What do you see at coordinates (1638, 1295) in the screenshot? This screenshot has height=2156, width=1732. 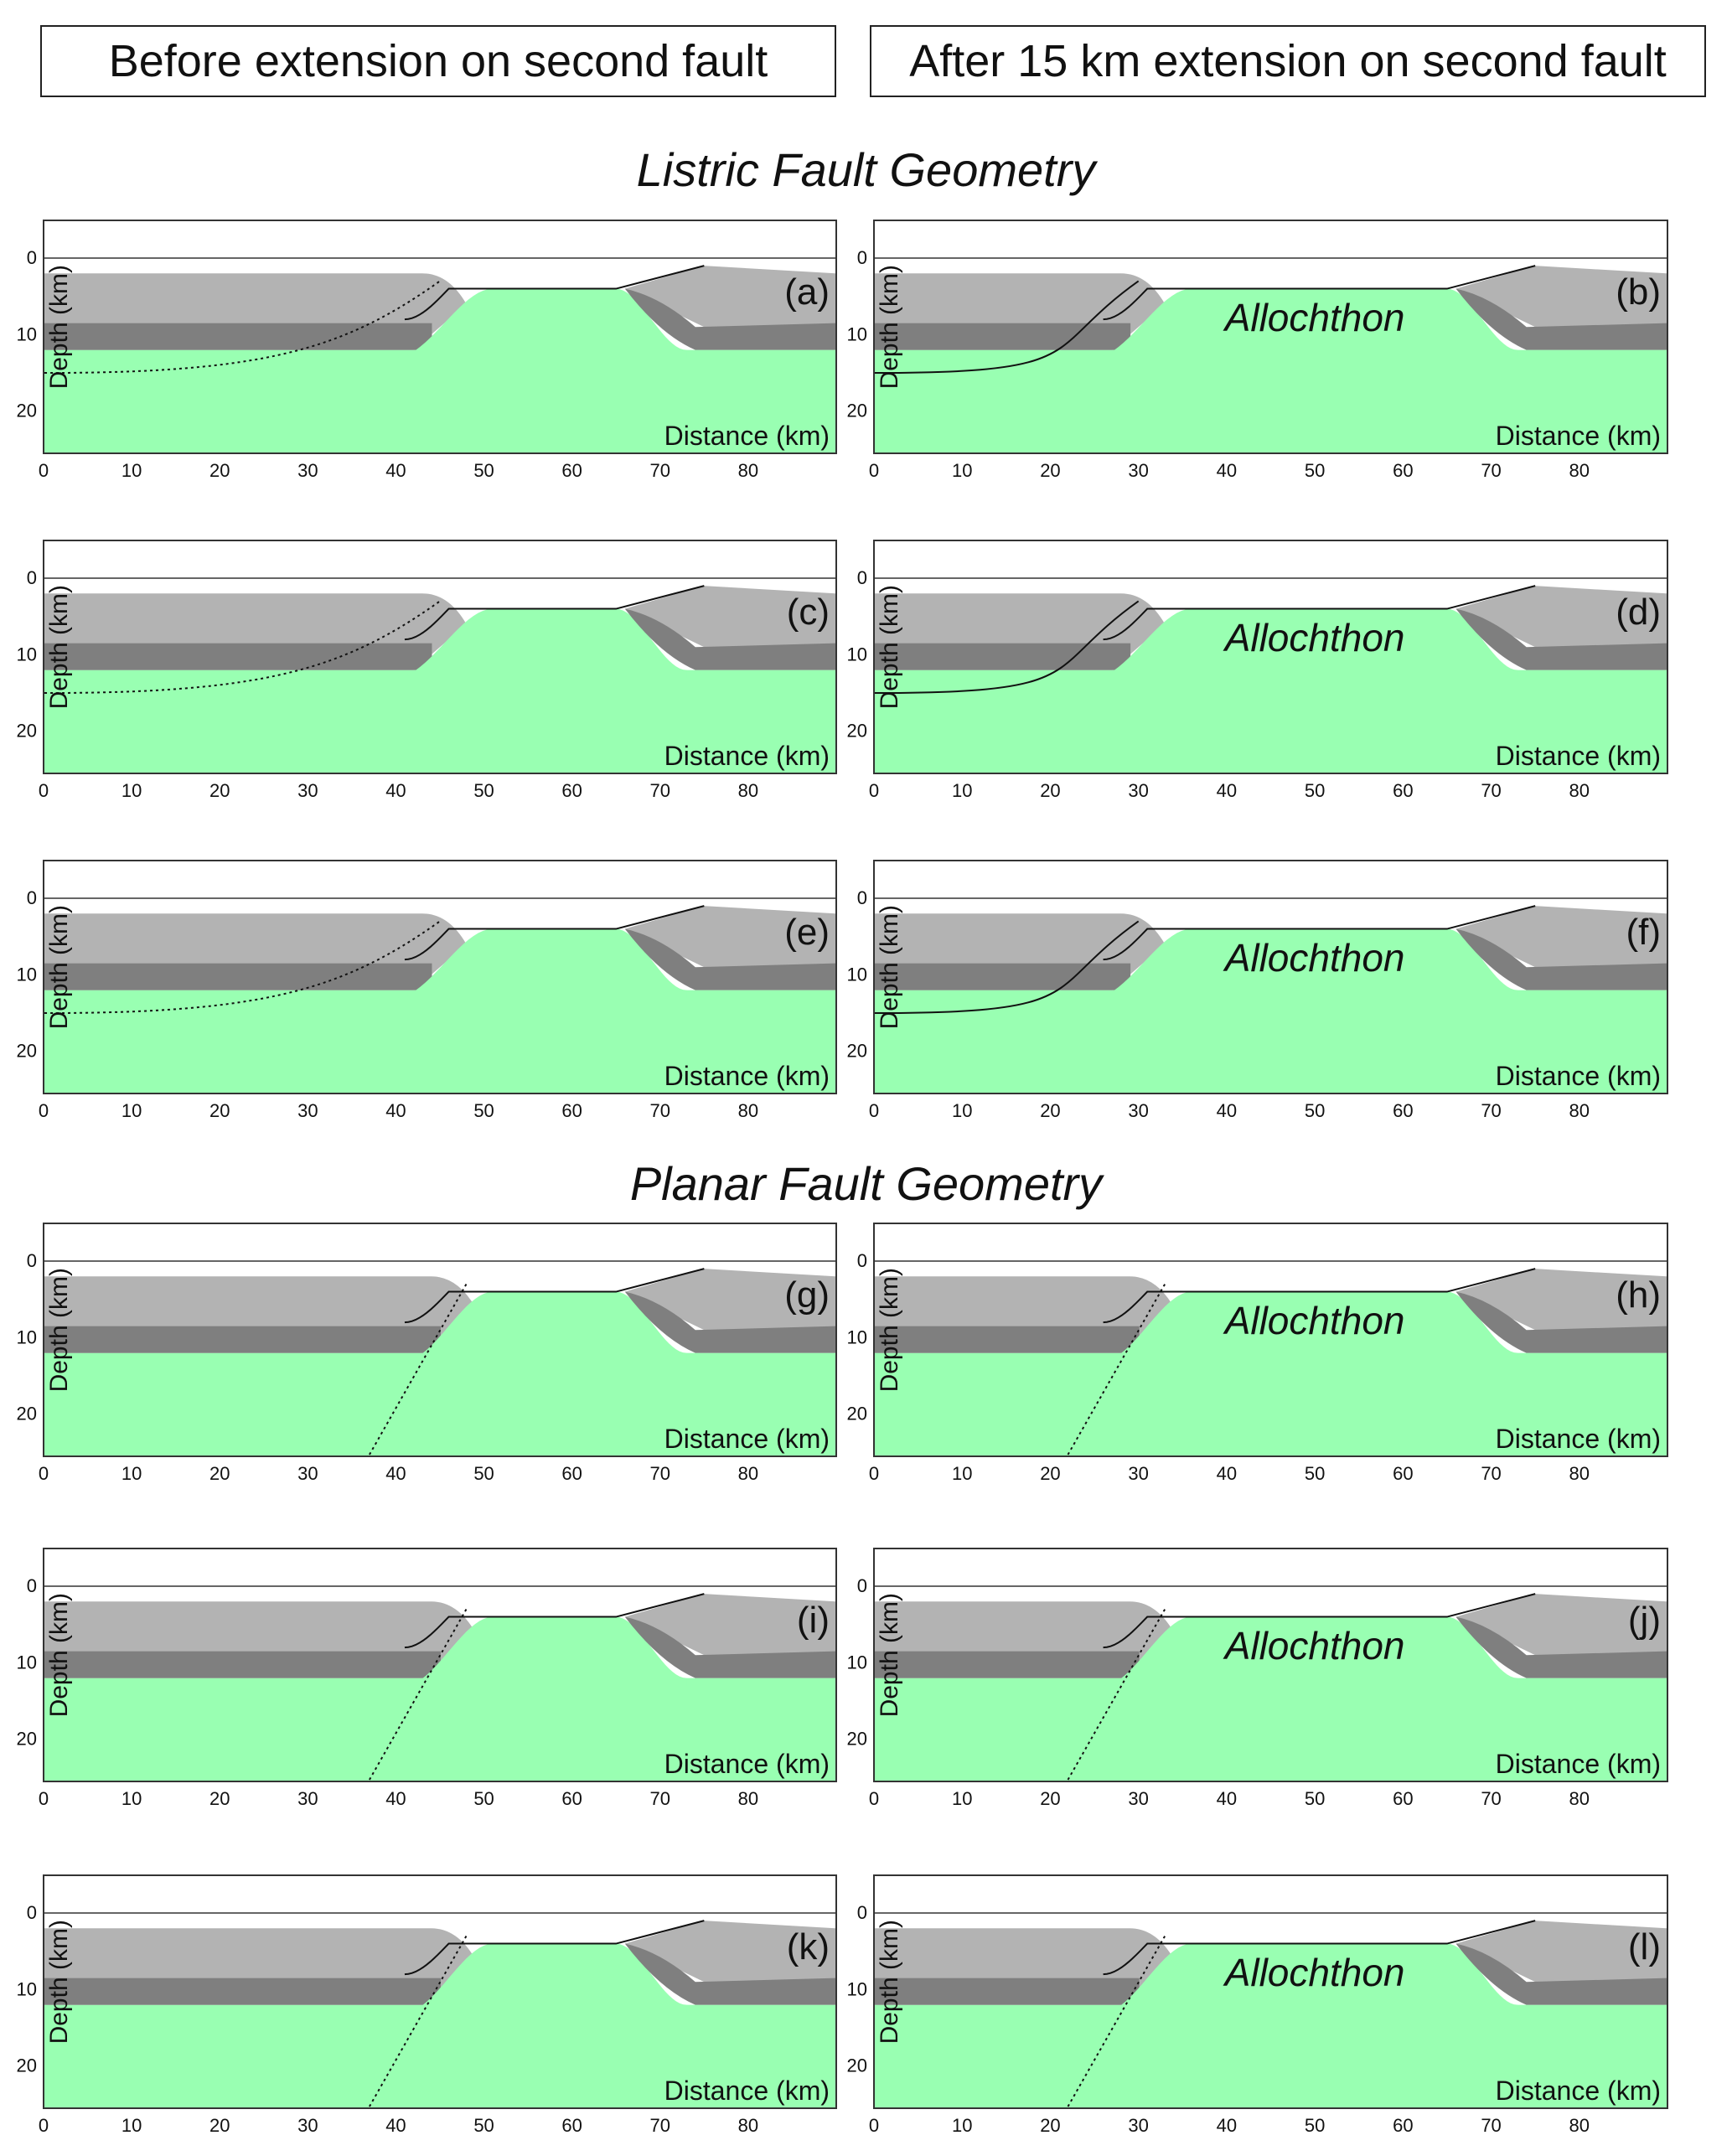 I see `panel-label: (h)` at bounding box center [1638, 1295].